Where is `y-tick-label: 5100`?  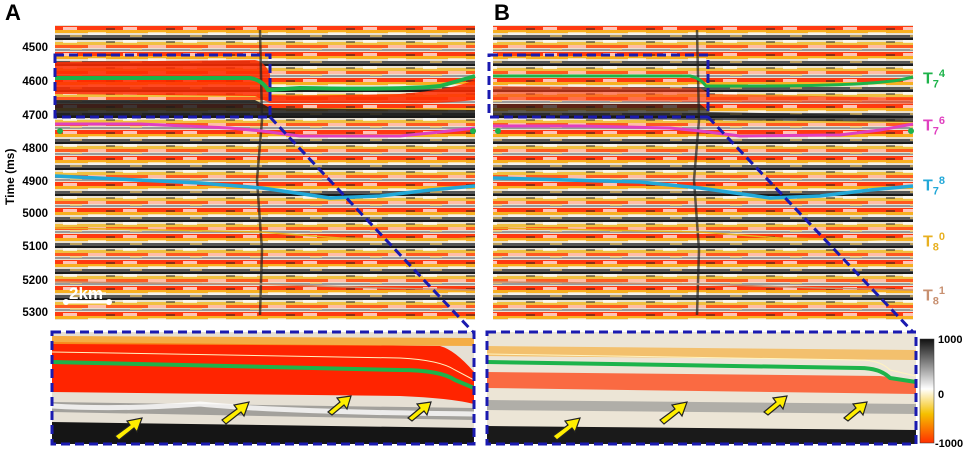 y-tick-label: 5100 is located at coordinates (35, 247).